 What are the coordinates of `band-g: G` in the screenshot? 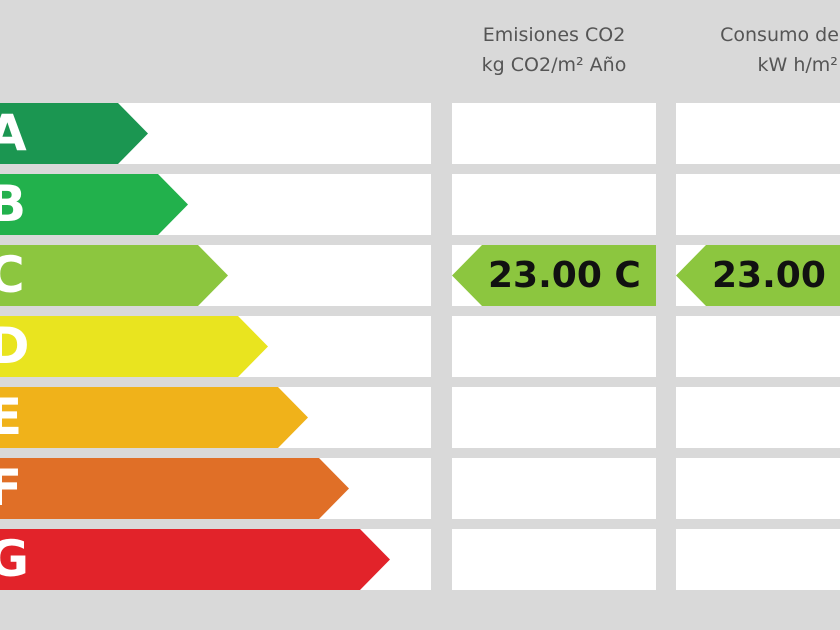 It's located at (195, 559).